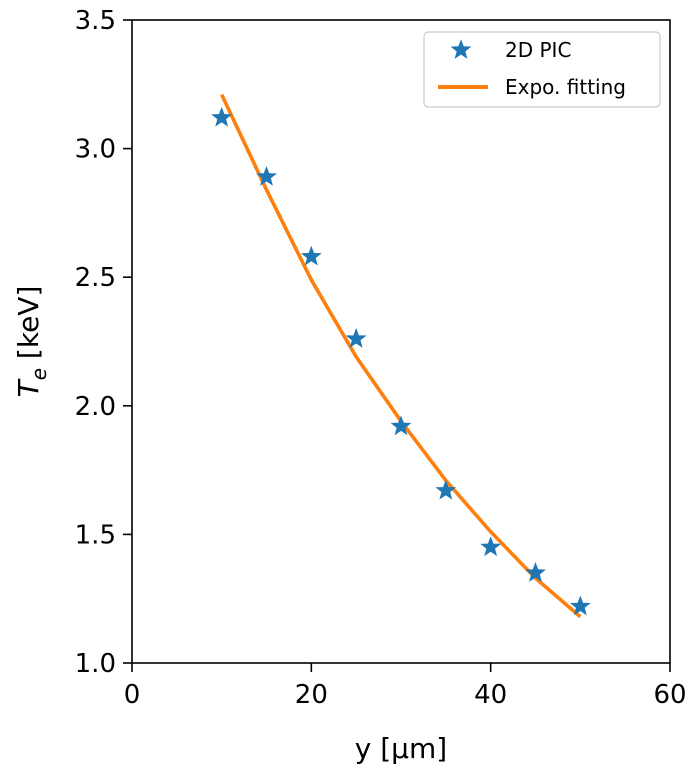  What do you see at coordinates (95, 278) in the screenshot?
I see `y-tick-label: 2.5` at bounding box center [95, 278].